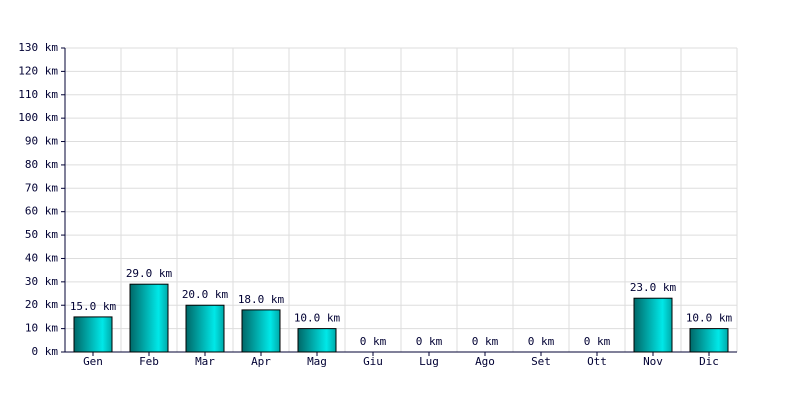 The height and width of the screenshot is (400, 800). What do you see at coordinates (41, 304) in the screenshot?
I see `y-tick-label: 20 km` at bounding box center [41, 304].